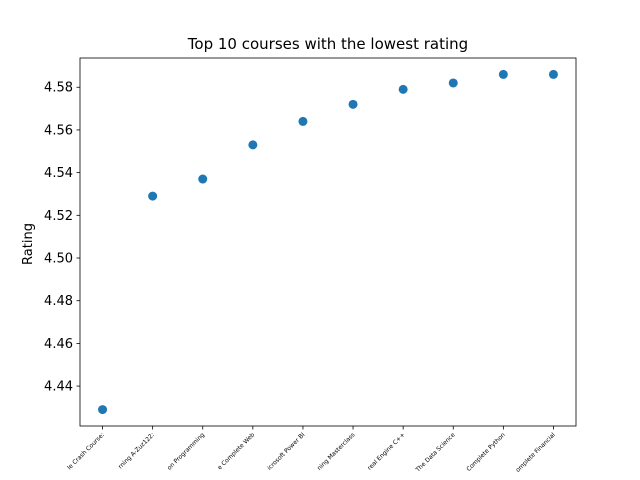 This screenshot has width=640, height=480. Describe the element at coordinates (236, 451) in the screenshot. I see `x-tick-label: e Complete Web` at that location.